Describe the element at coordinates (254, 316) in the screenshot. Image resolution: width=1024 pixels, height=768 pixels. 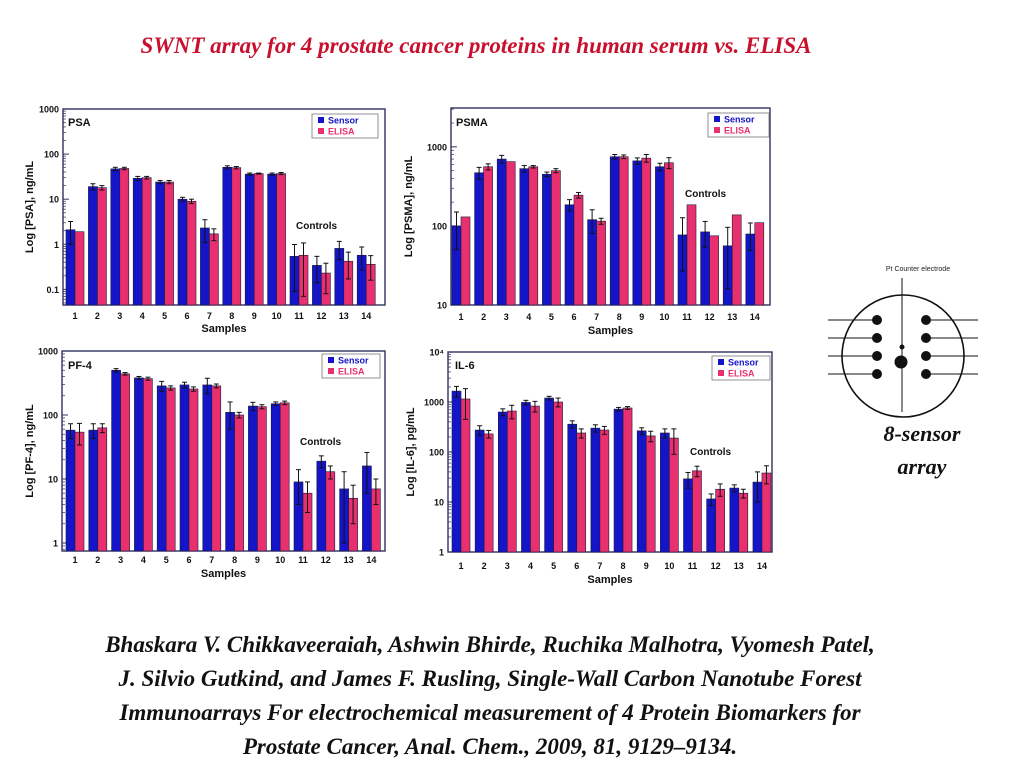
I see `x-tick-label: 9` at that location.